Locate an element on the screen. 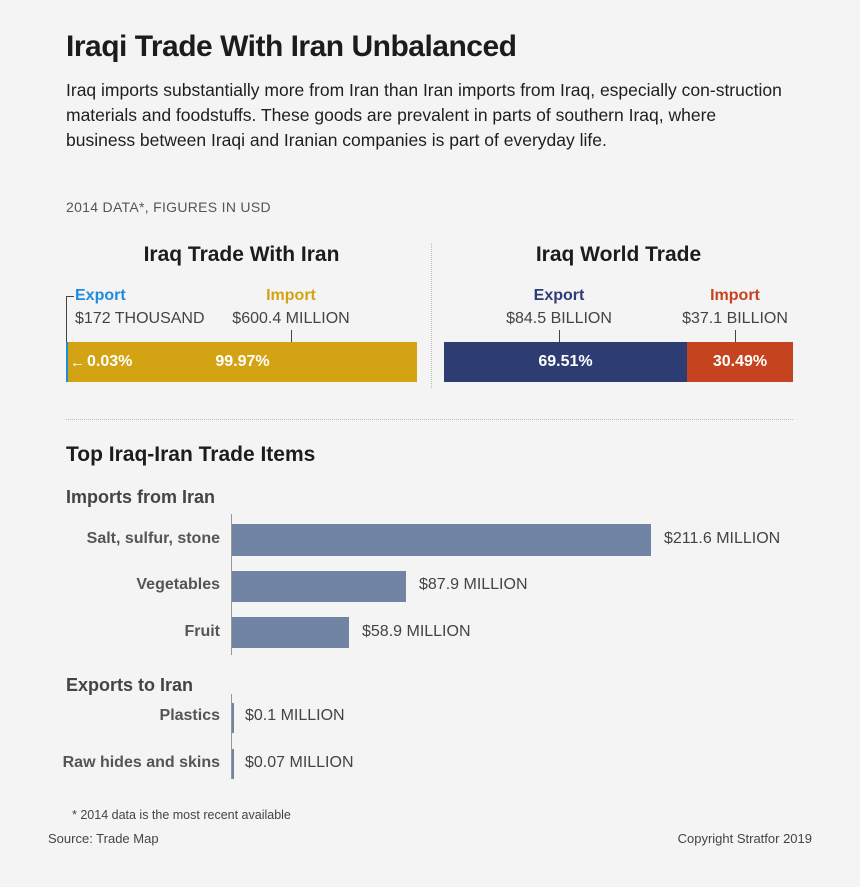 The image size is (860, 887). data-note: 2014 DATA*, FIGURES IN USD is located at coordinates (168, 207).